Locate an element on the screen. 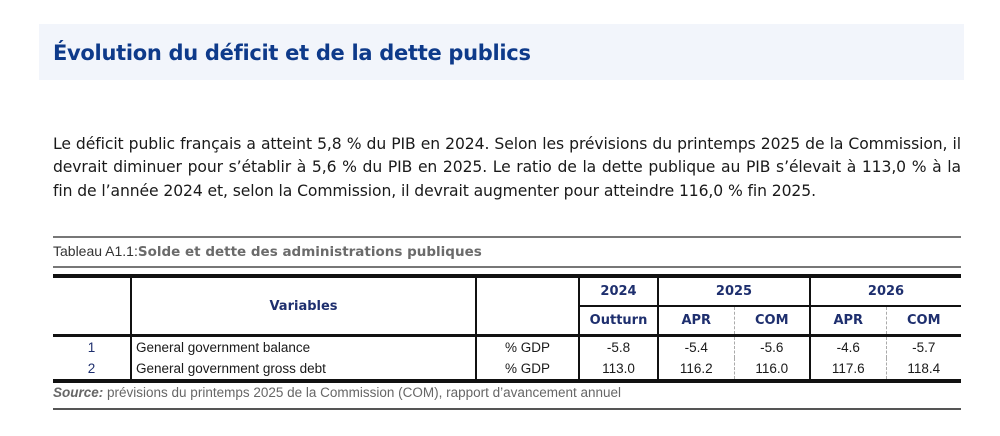  caption-top-rule is located at coordinates (507, 237).